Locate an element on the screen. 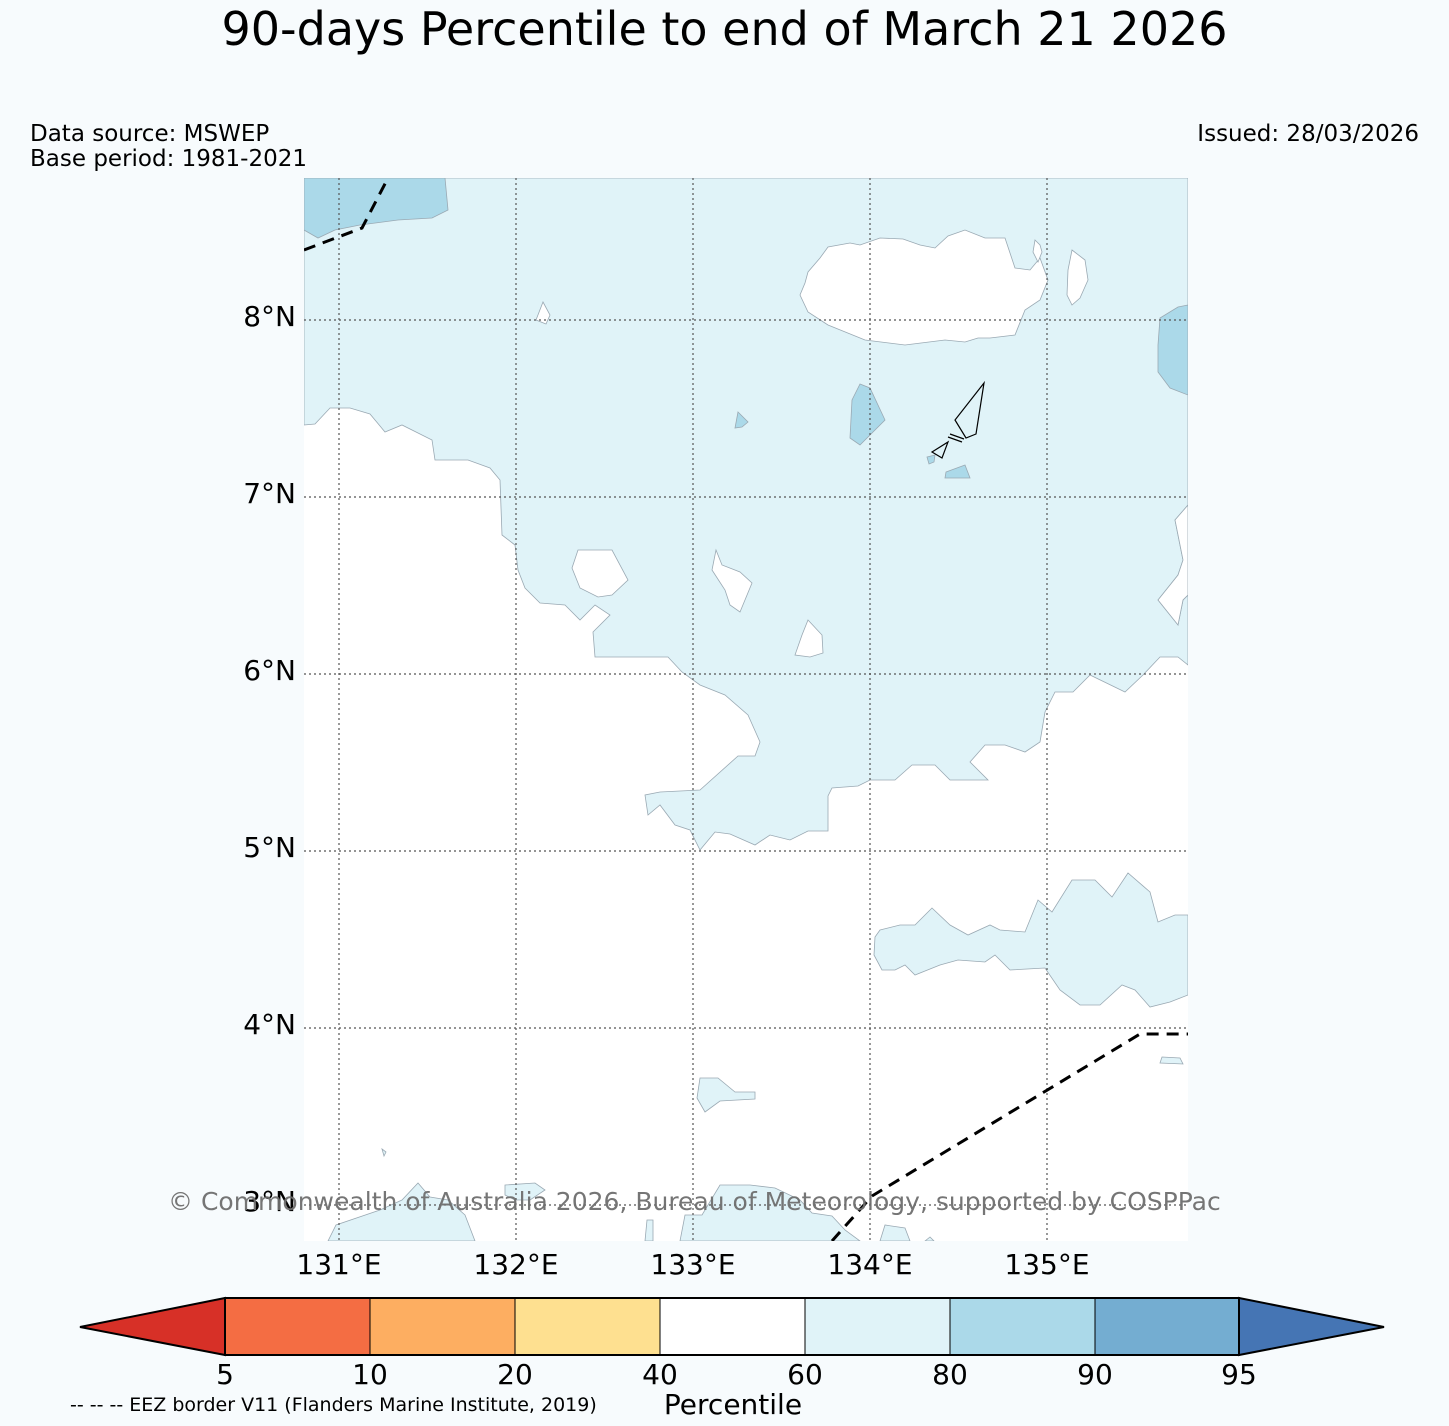 The height and width of the screenshot is (1426, 1449). colorbar-tick-10: 10 is located at coordinates (370, 1374).